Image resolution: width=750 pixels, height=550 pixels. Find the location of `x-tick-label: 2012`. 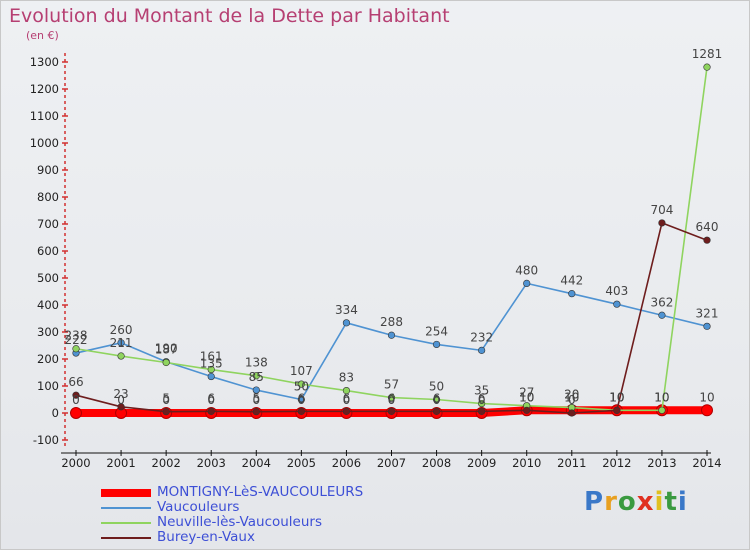

x-tick-label: 2012 is located at coordinates (616, 463).